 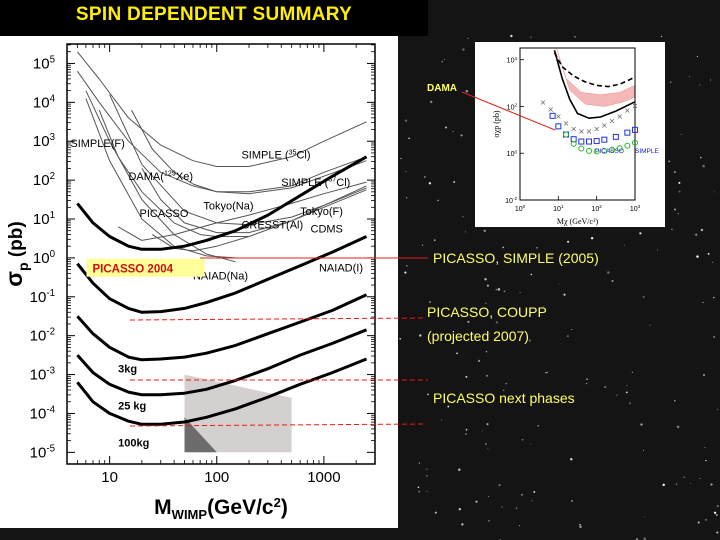 I want to click on inset-curve, so click(x=594, y=85).